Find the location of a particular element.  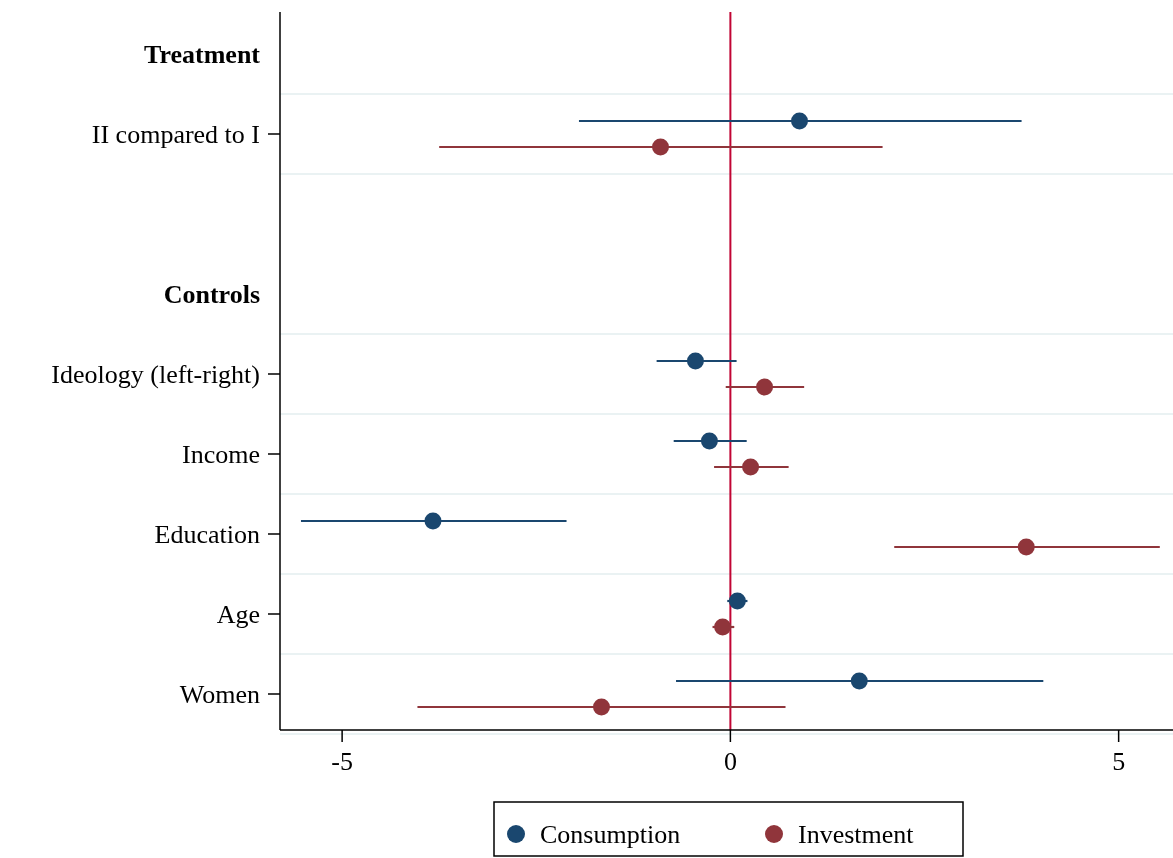

y-tick-label: Education is located at coordinates (207, 535).